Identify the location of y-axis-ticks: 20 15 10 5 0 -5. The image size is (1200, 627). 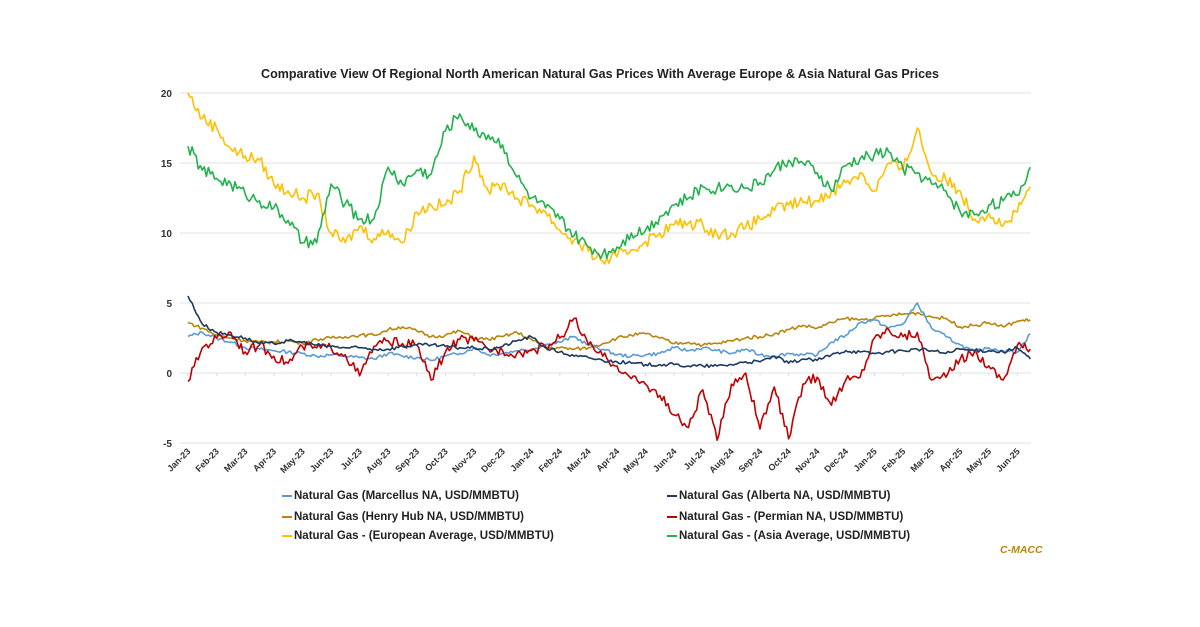
(167, 269).